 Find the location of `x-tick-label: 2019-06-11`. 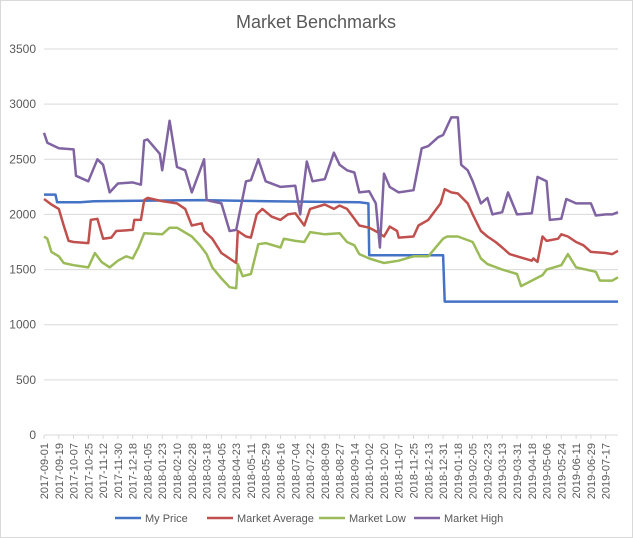

x-tick-label: 2019-06-11 is located at coordinates (577, 470).